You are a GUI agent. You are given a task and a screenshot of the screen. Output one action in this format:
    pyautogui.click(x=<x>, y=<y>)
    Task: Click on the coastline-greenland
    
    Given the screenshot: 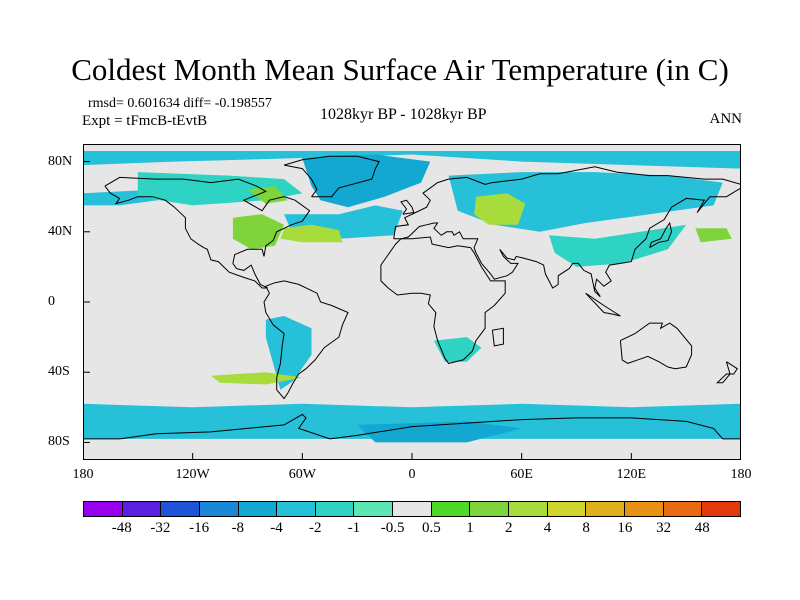 What is the action you would take?
    pyautogui.click(x=331, y=176)
    